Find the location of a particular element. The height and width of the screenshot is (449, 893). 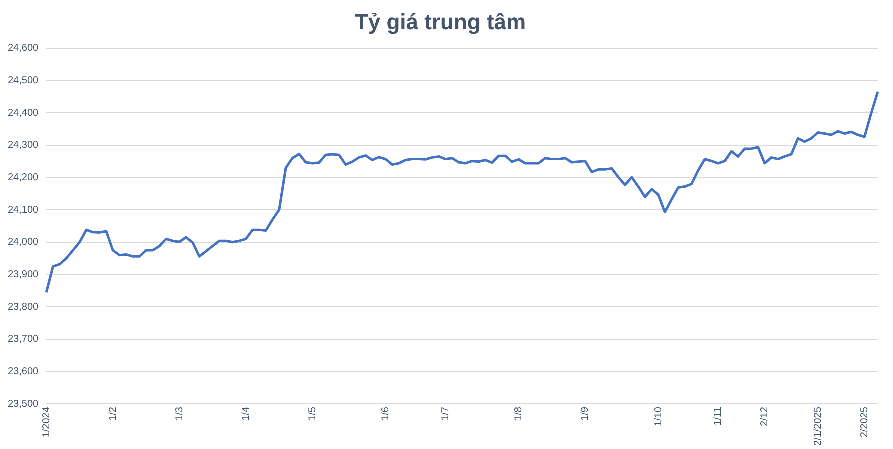

y-tick-label: 23,900 is located at coordinates (24, 274).